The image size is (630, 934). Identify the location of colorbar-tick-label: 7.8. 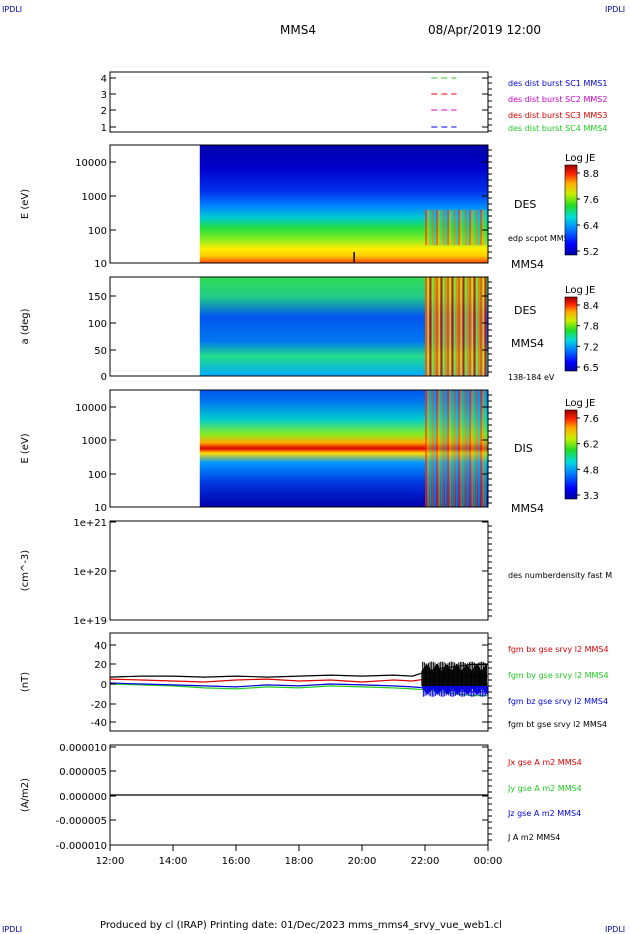
(591, 327).